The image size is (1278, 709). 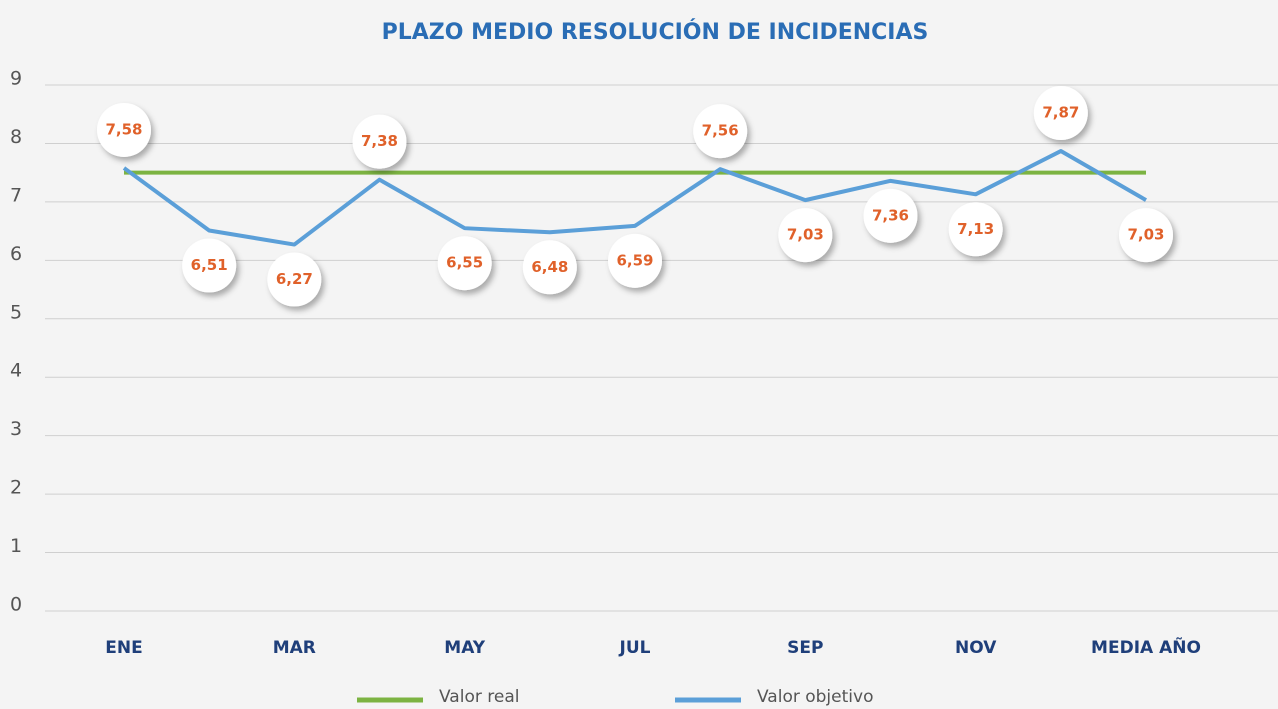 I want to click on y-tick-label: 2, so click(x=16, y=488).